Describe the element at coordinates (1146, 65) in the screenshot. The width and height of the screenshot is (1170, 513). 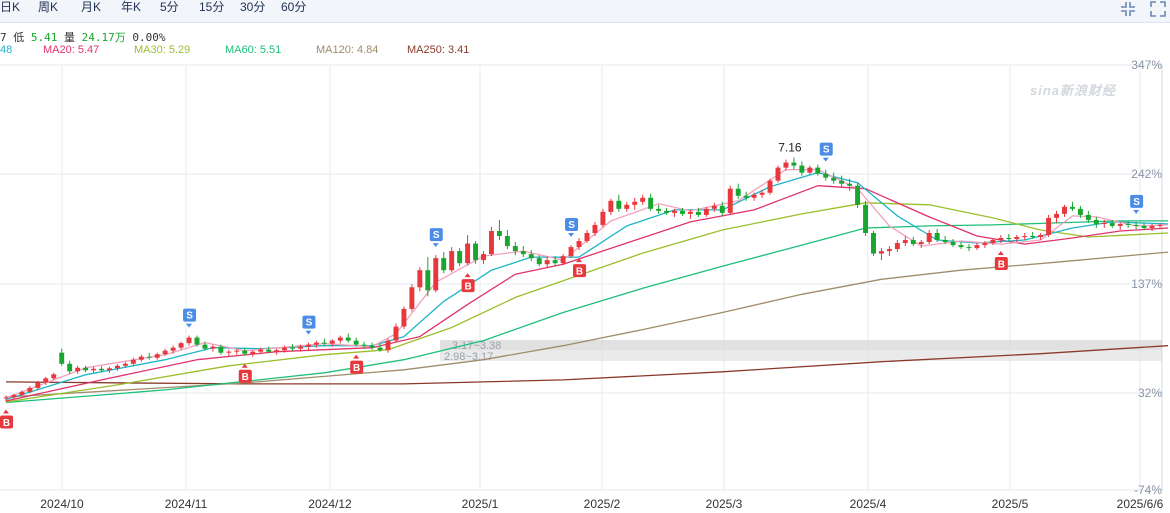
I see `y-tick-label: 347%` at that location.